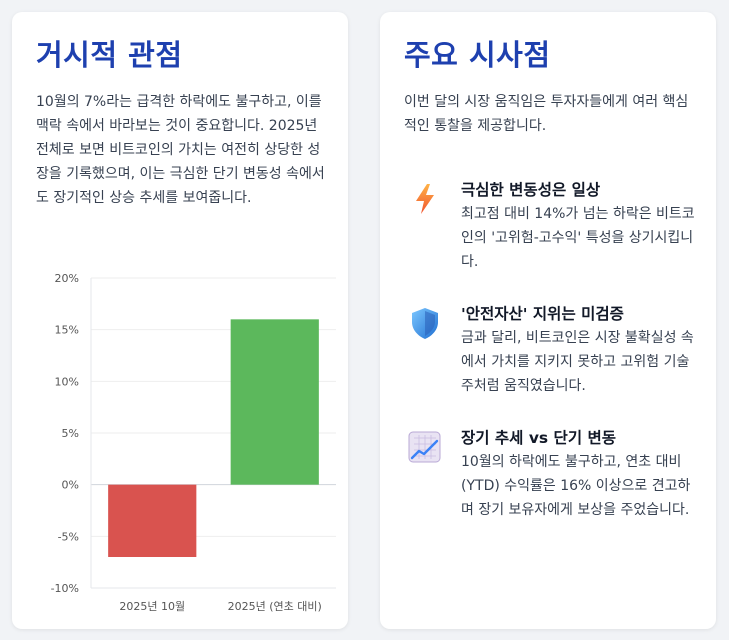  Describe the element at coordinates (424, 447) in the screenshot. I see `trend-chart-icon` at that location.